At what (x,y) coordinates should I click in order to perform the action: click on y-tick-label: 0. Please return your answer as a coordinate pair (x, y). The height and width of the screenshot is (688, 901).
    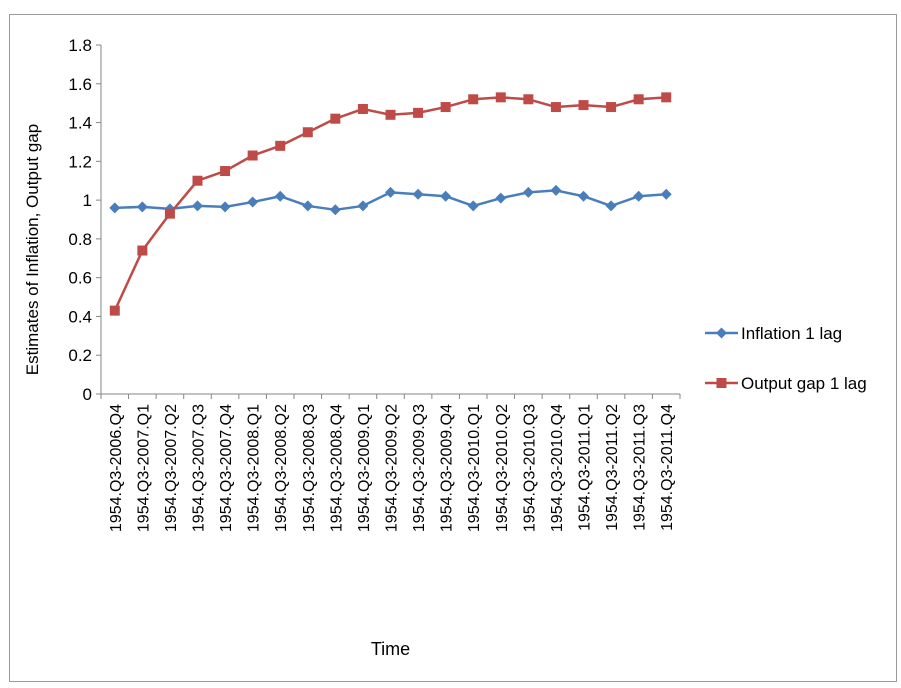
    Looking at the image, I should click on (87, 394).